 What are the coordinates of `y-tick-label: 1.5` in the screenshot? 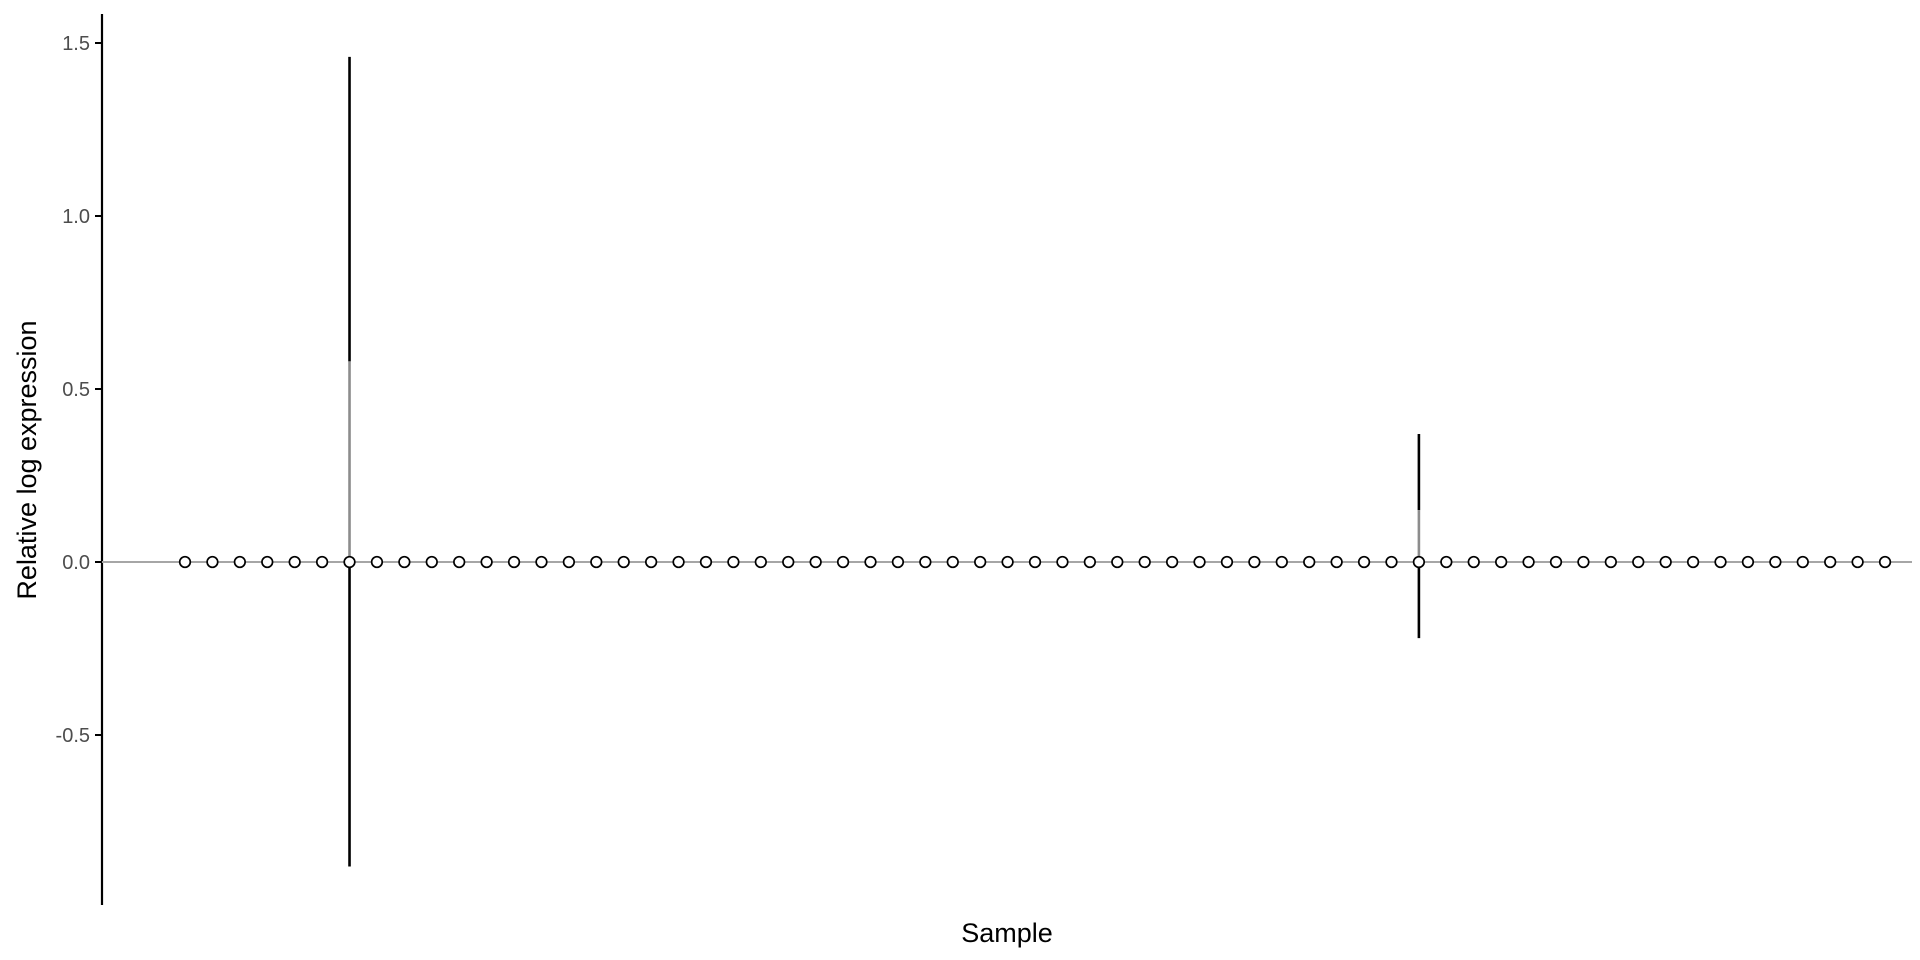 It's located at (76, 44).